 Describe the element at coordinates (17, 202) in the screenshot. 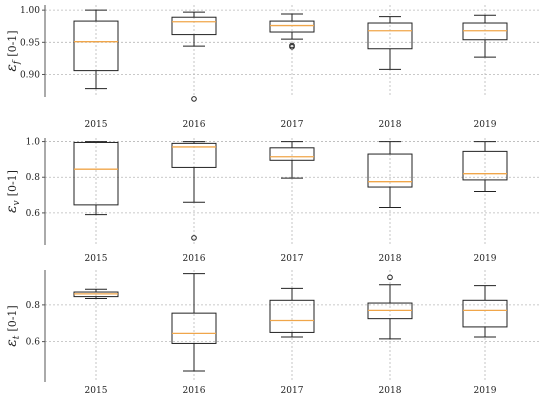

I see `y-axis-label-subscript: v` at that location.